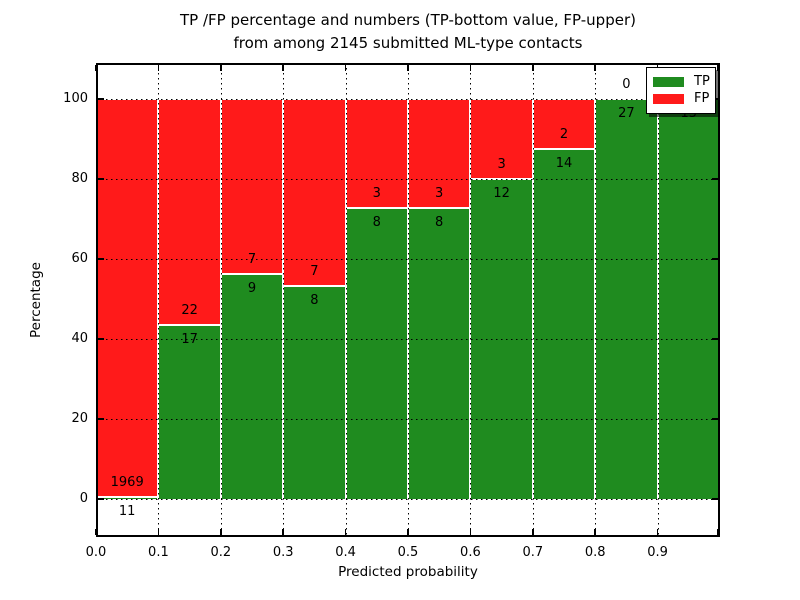 The height and width of the screenshot is (600, 800). I want to click on fp-count-label-0: 1969, so click(127, 482).